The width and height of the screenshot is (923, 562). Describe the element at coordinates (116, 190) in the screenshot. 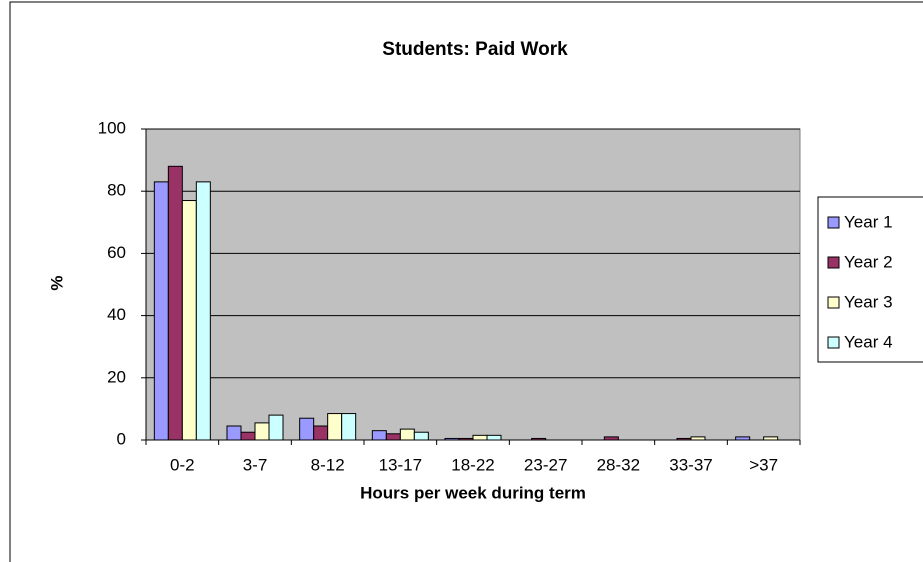

I see `y-tick-label: 80` at that location.